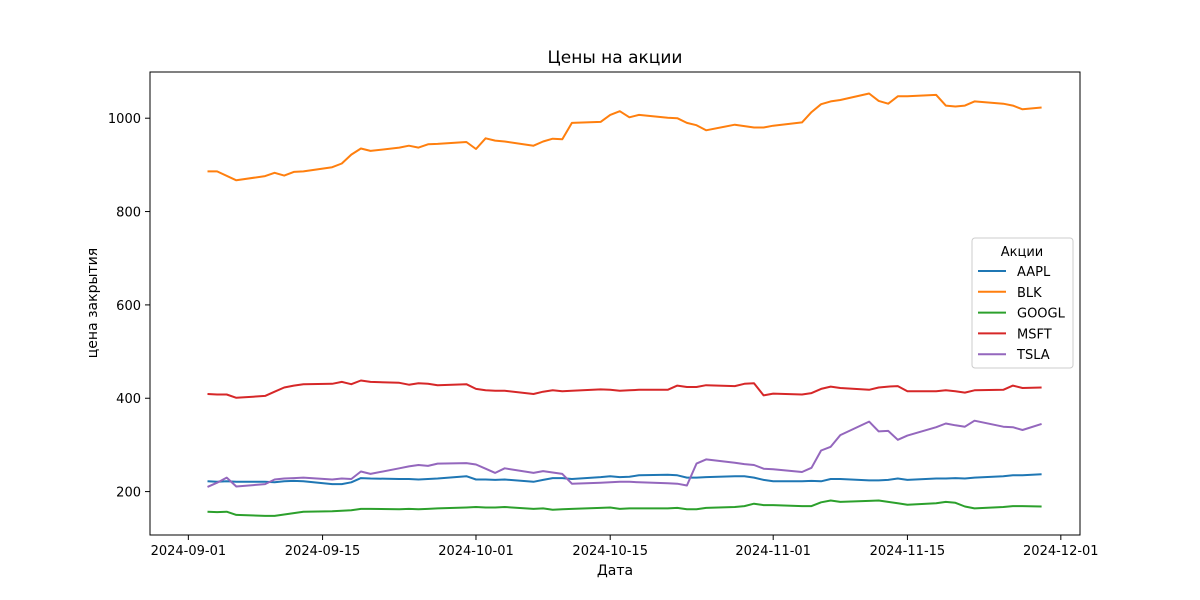 This screenshot has height=600, width=1200. What do you see at coordinates (624, 137) in the screenshot?
I see `series-line-blk` at bounding box center [624, 137].